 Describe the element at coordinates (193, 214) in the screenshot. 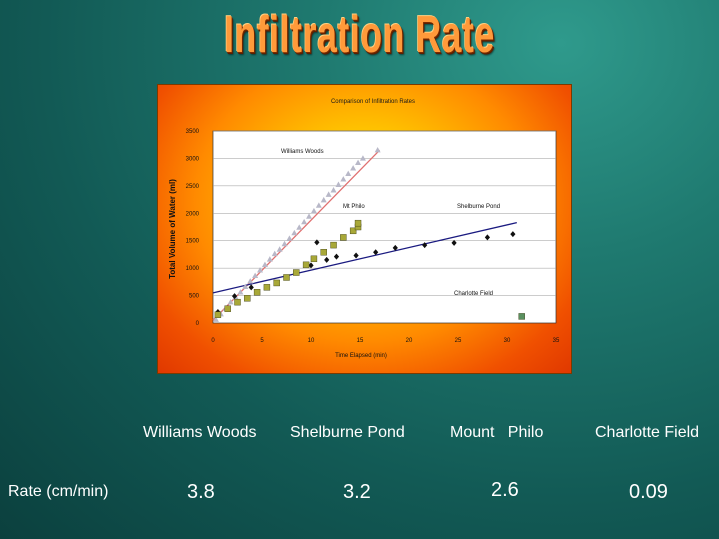

I see `y-tick-label: 2000` at that location.